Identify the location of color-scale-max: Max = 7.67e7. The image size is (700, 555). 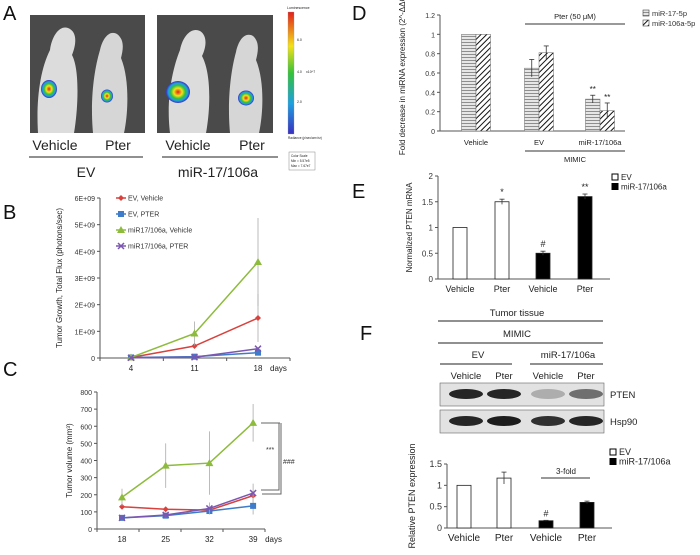
(301, 166).